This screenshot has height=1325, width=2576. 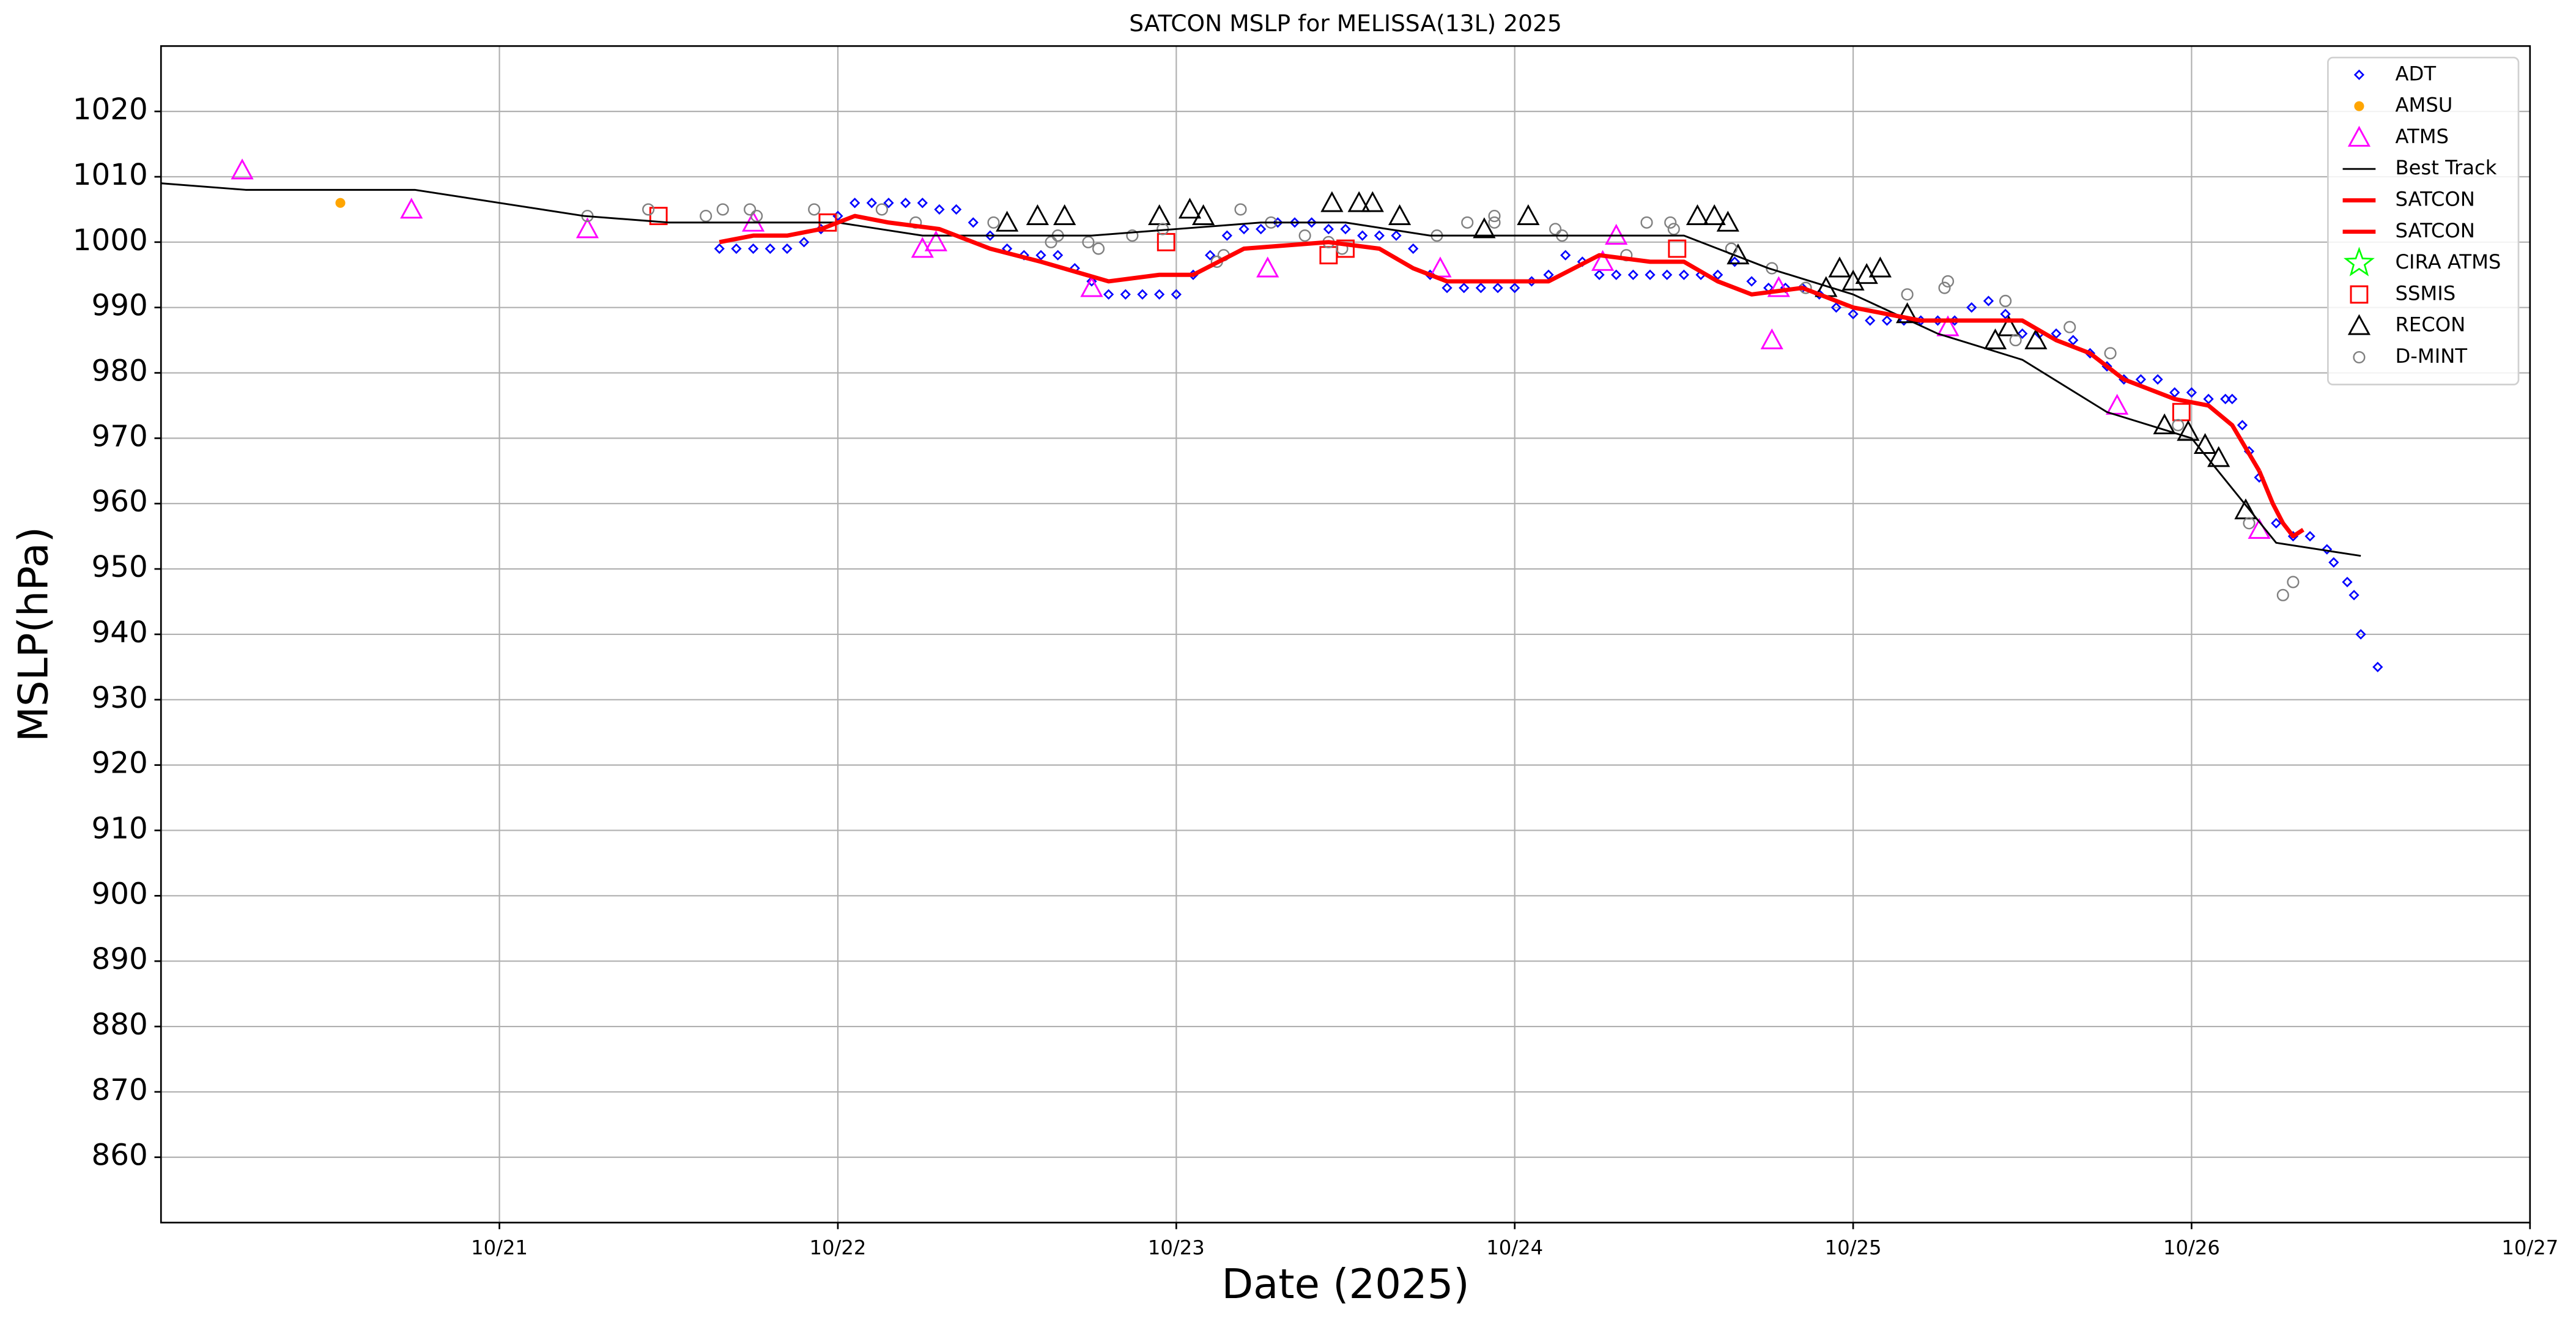 What do you see at coordinates (1677, 248) in the screenshot?
I see `ssmis-point` at bounding box center [1677, 248].